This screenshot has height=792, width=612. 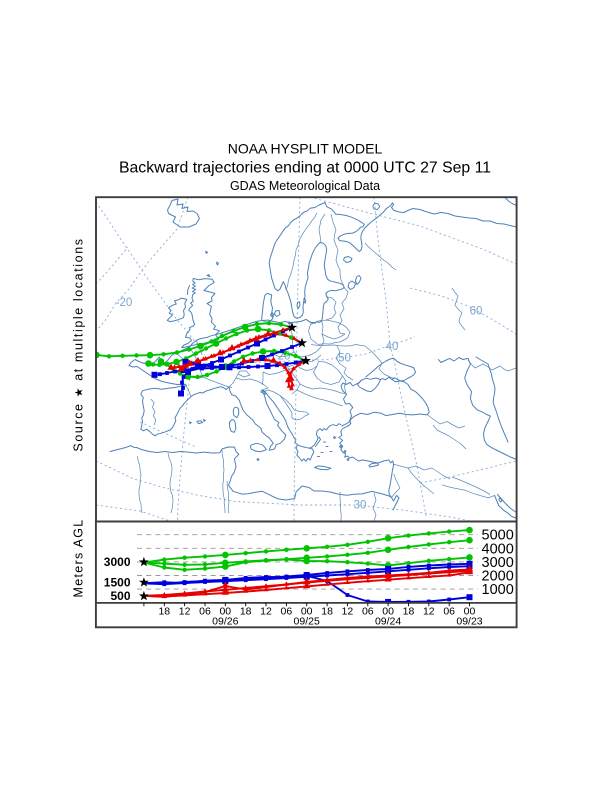 I want to click on svg-text: GDAS Meteorological Data, so click(x=305, y=186).